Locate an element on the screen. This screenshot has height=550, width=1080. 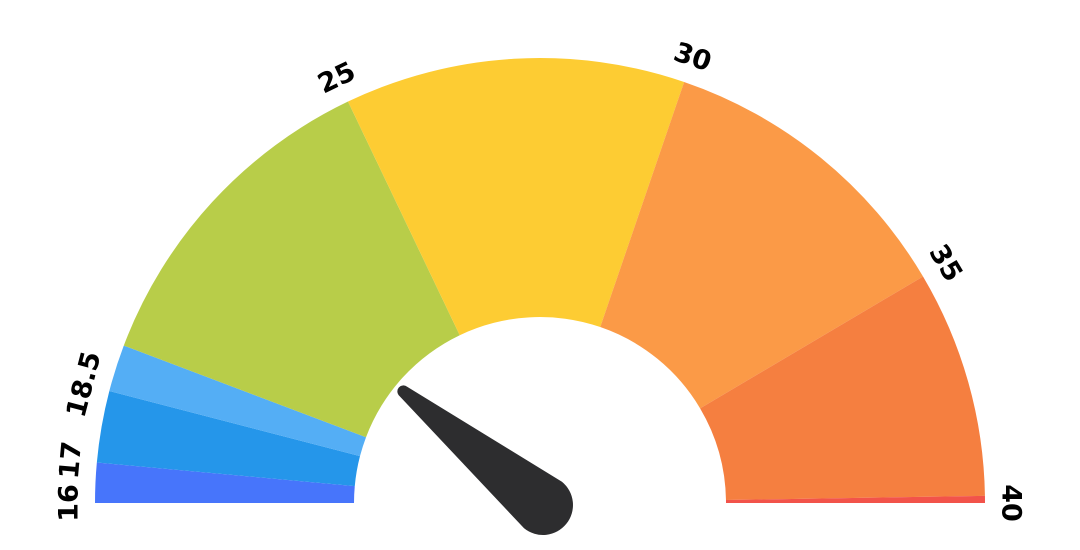
gauge-needle-group is located at coordinates (485, 460).